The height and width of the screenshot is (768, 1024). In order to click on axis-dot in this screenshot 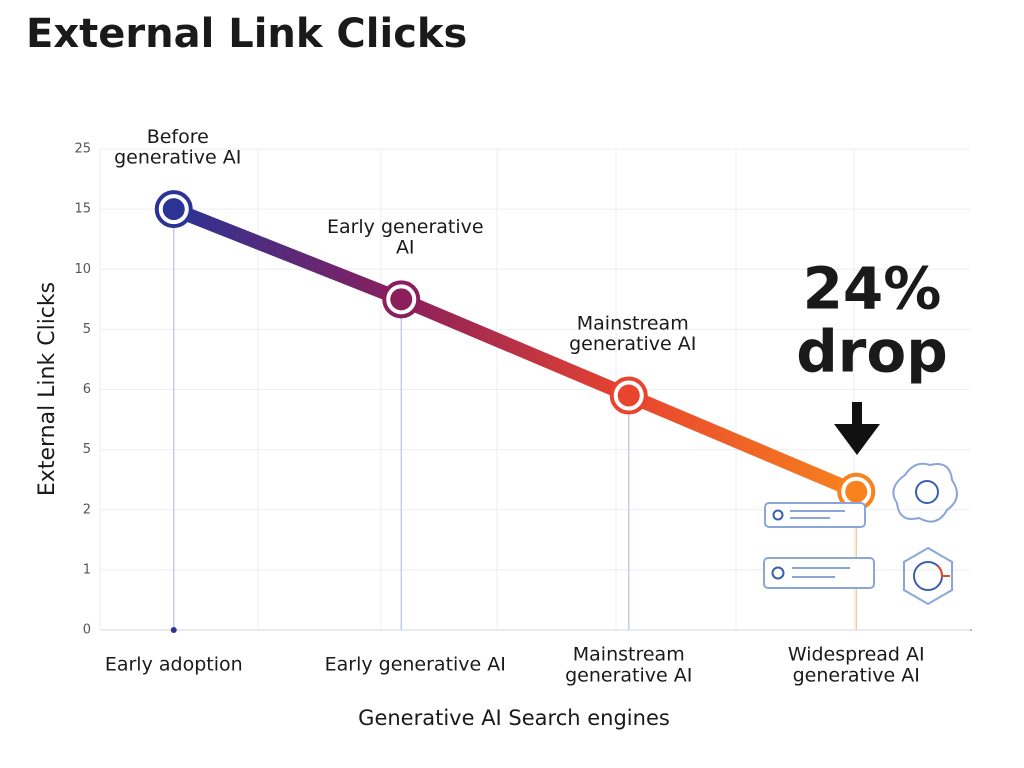, I will do `click(173, 630)`.